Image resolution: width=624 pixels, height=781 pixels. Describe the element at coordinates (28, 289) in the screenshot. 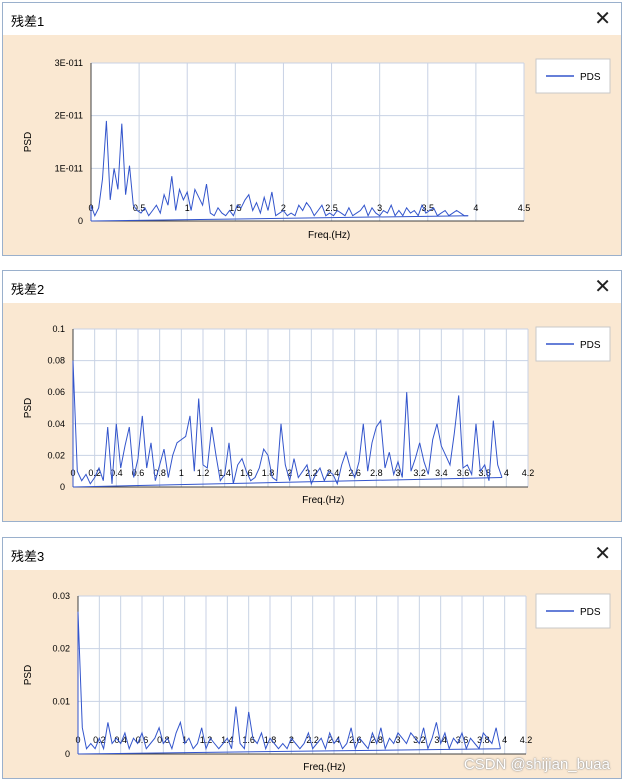

I see `window-title: 残差2` at that location.